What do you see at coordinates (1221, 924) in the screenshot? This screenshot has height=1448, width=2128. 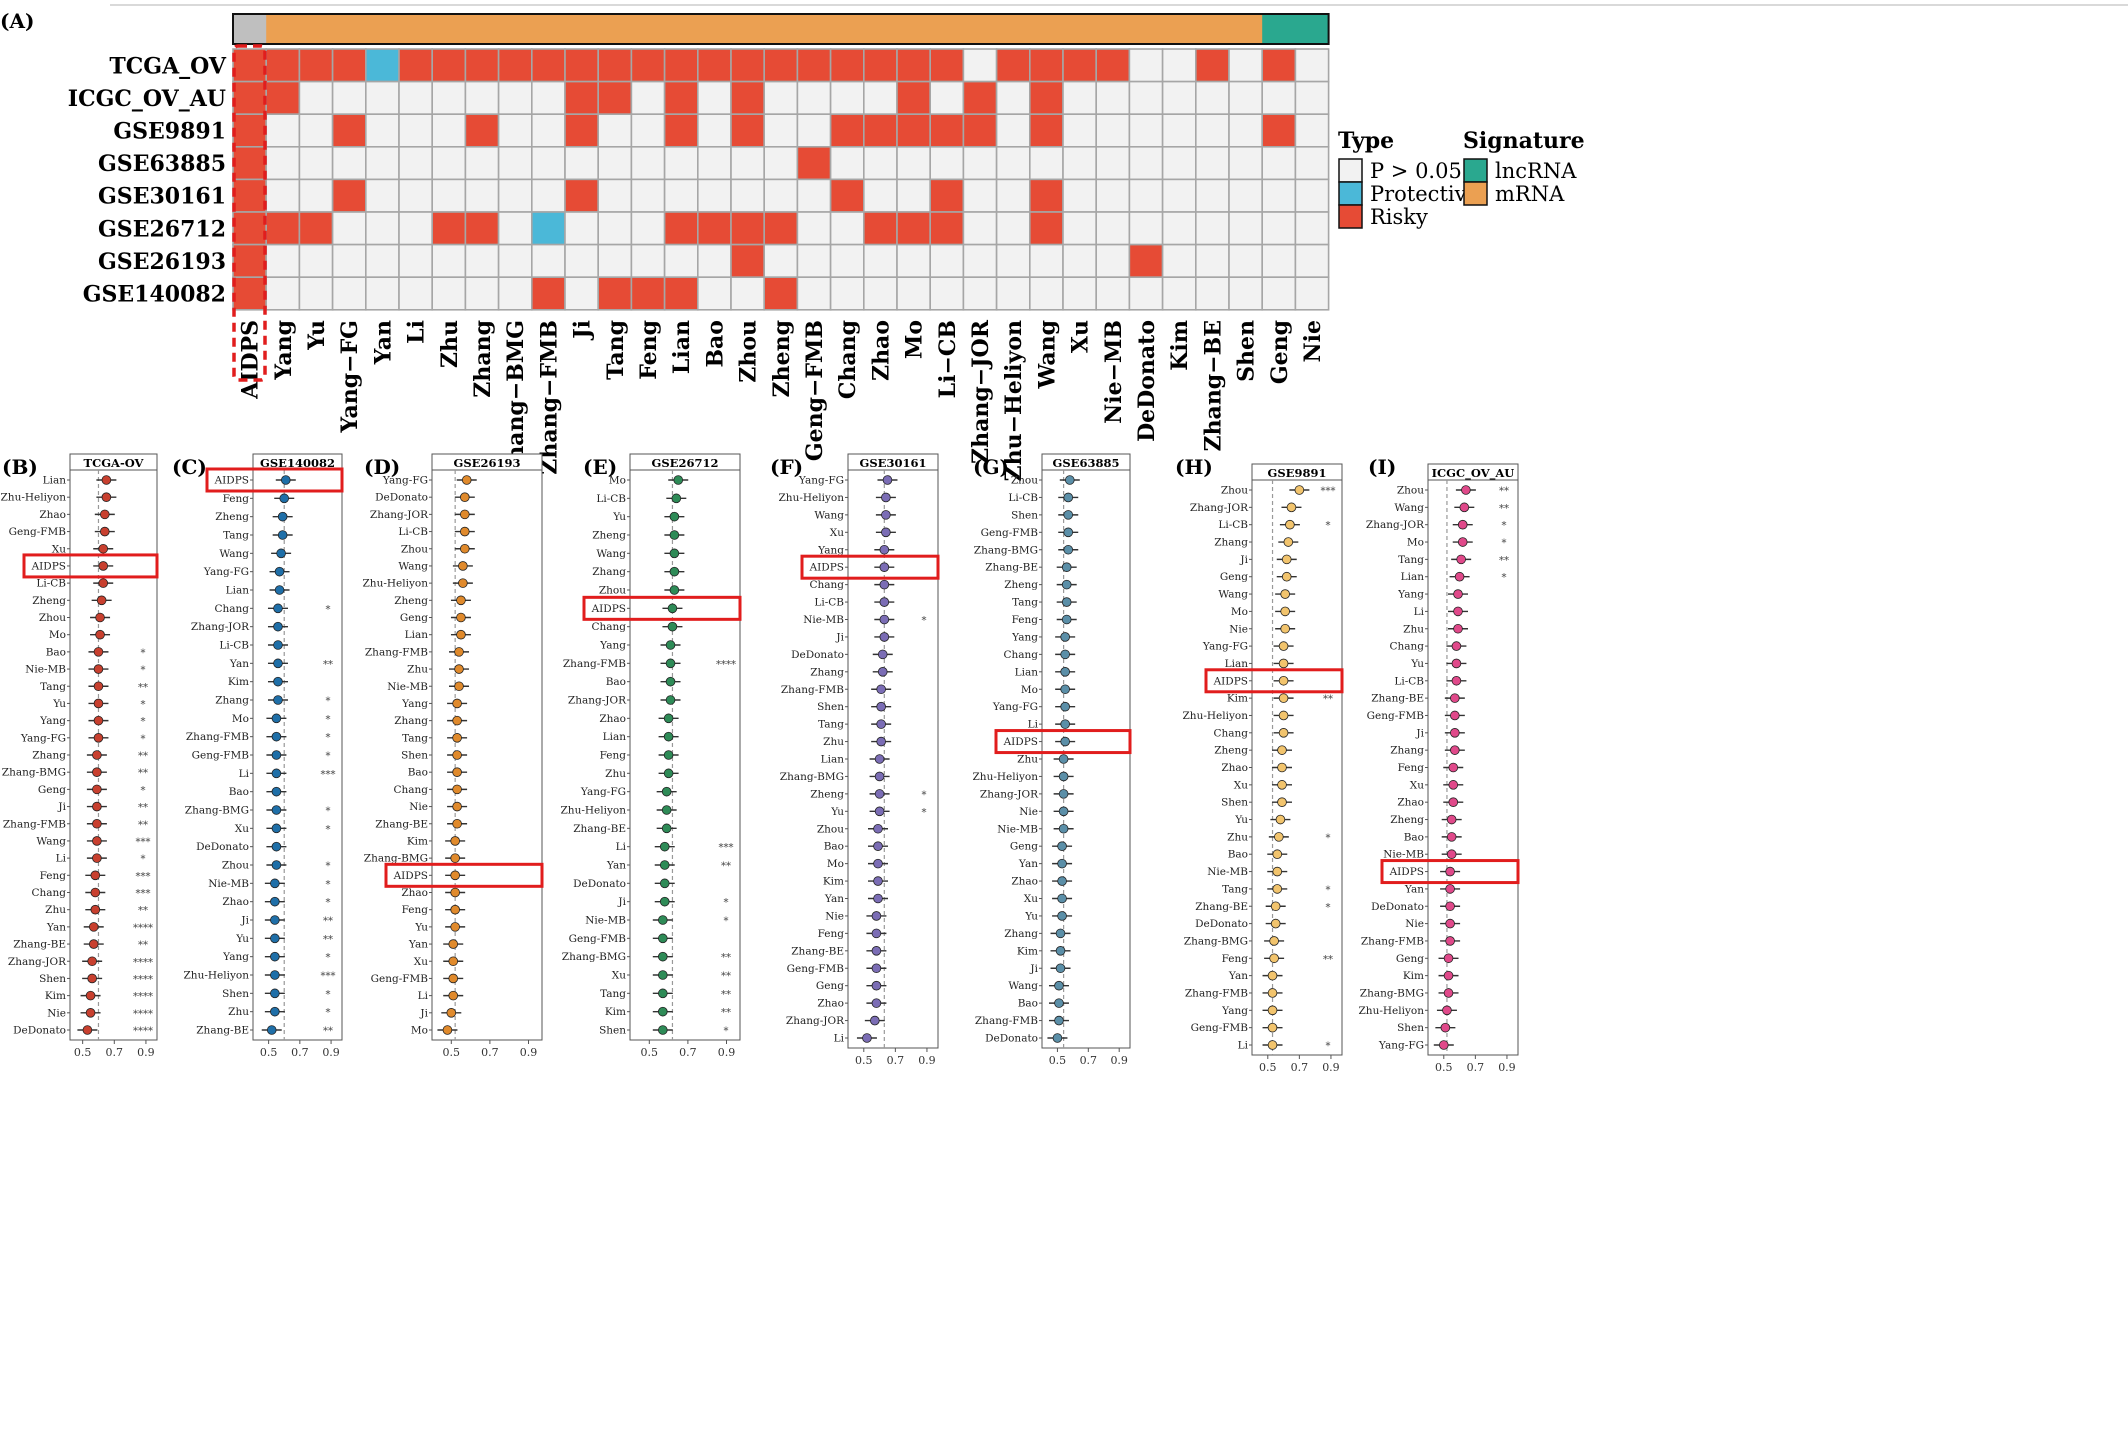 I see `y-tick-label: DeDonato` at bounding box center [1221, 924].